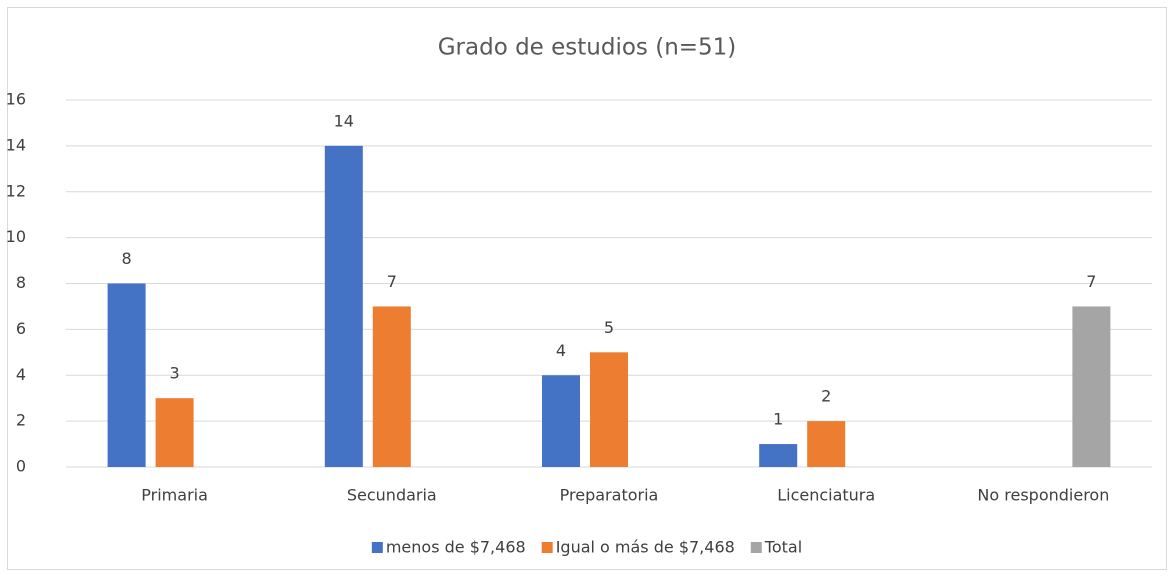 This screenshot has width=1174, height=577. I want to click on y-tick-label: 12, so click(16, 190).